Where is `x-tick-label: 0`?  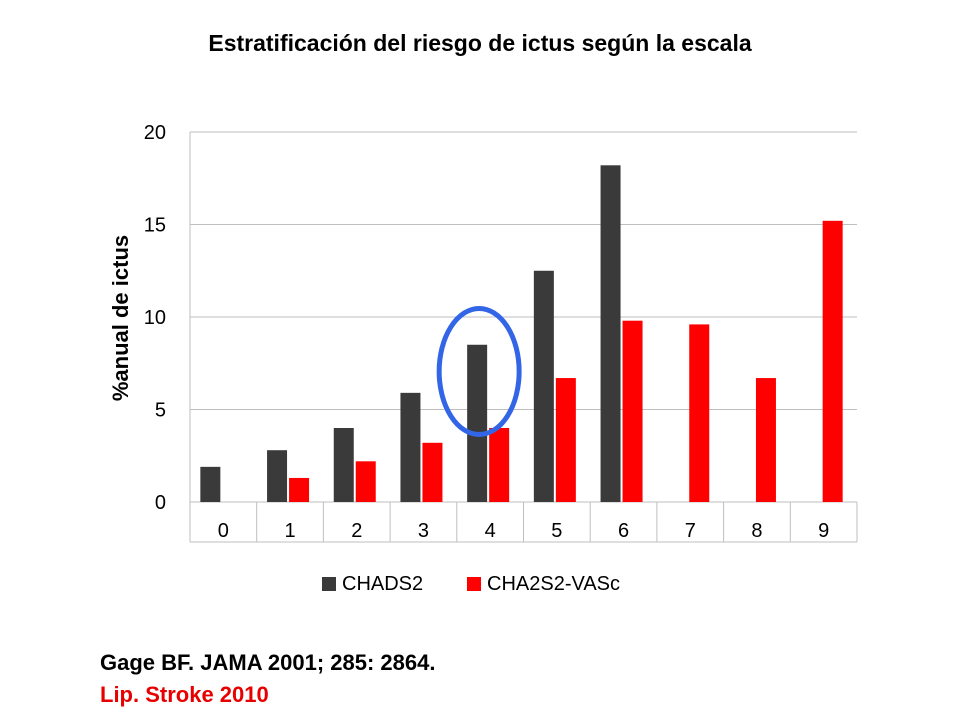
x-tick-label: 0 is located at coordinates (223, 531).